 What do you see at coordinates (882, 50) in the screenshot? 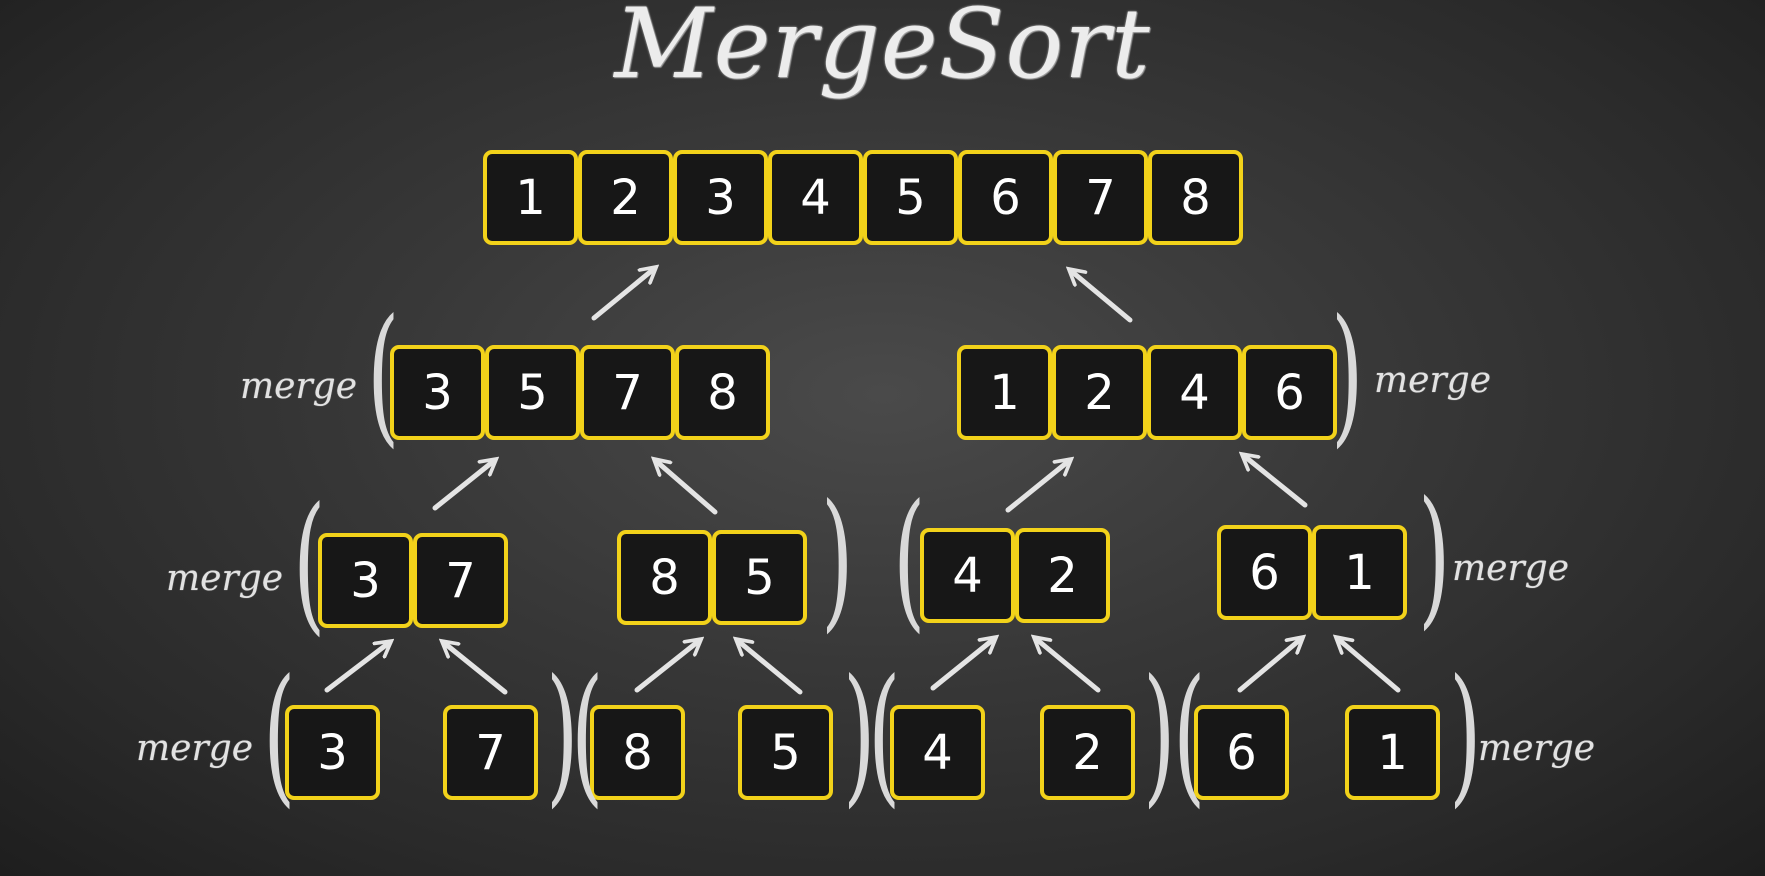
I see `diagram-title: MergeSort` at bounding box center [882, 50].